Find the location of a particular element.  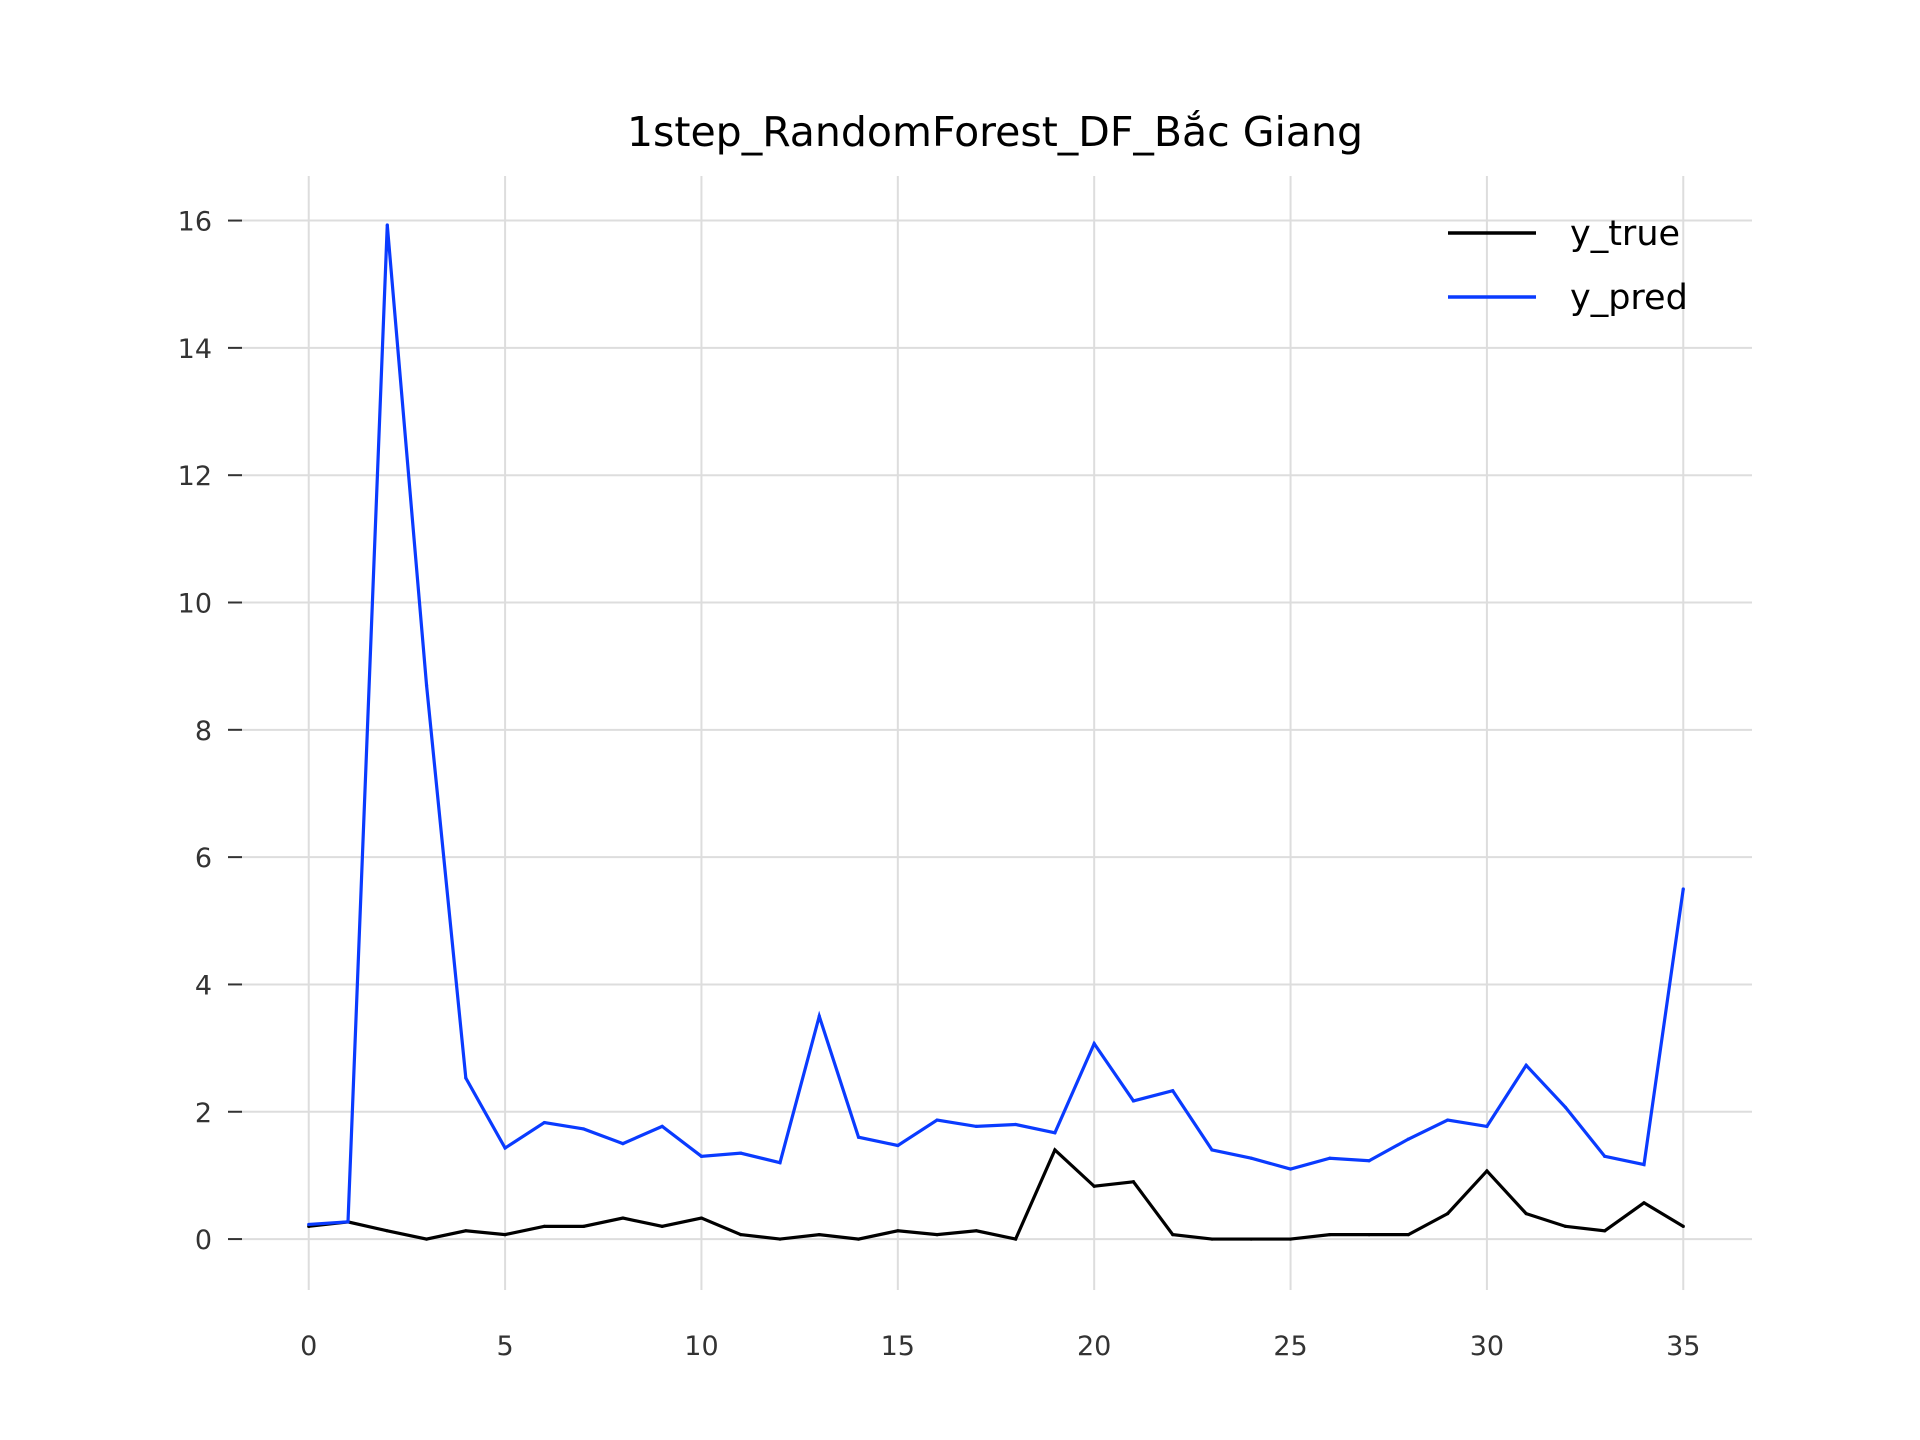

x-tick-label: 15 is located at coordinates (898, 1346).